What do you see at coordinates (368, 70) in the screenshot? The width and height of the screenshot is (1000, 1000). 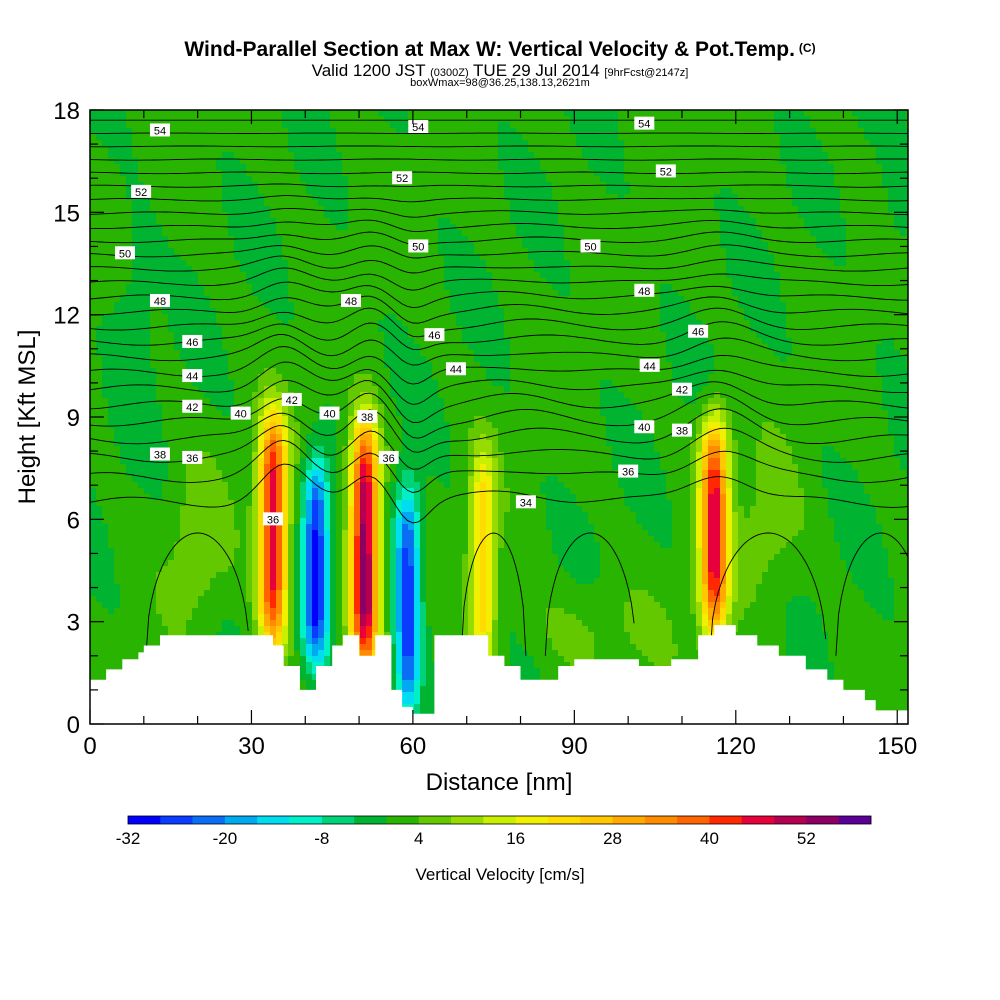 I see `subtitle-main: Valid 1200 JST` at bounding box center [368, 70].